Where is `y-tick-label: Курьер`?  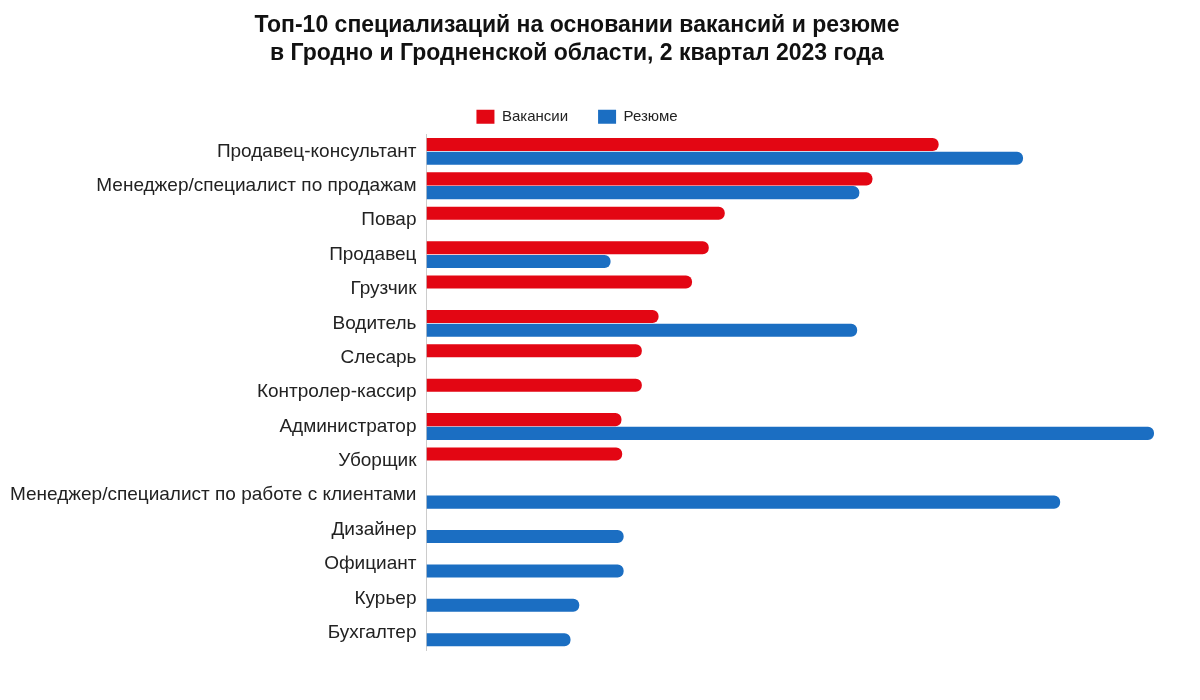 y-tick-label: Курьер is located at coordinates (385, 597).